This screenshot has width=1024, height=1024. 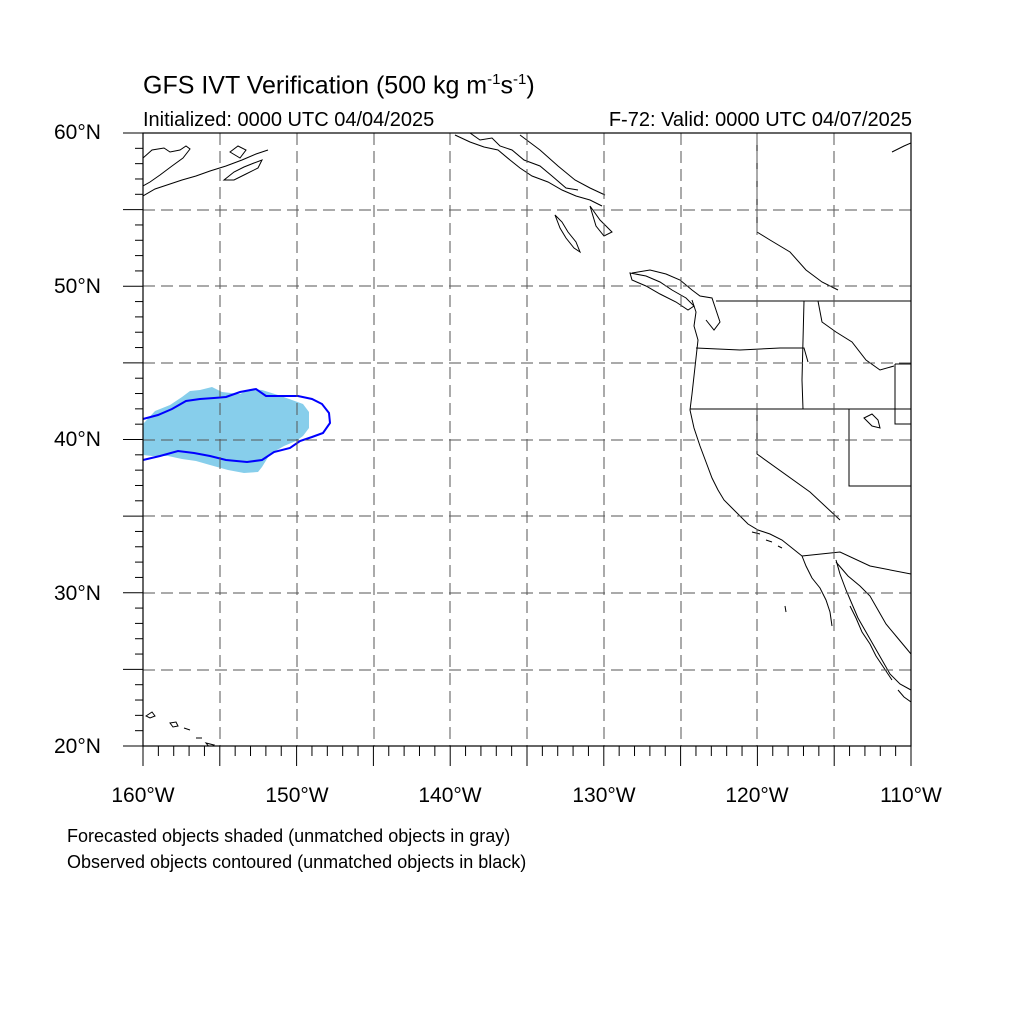 What do you see at coordinates (77, 132) in the screenshot?
I see `lat-label-60: 60°N` at bounding box center [77, 132].